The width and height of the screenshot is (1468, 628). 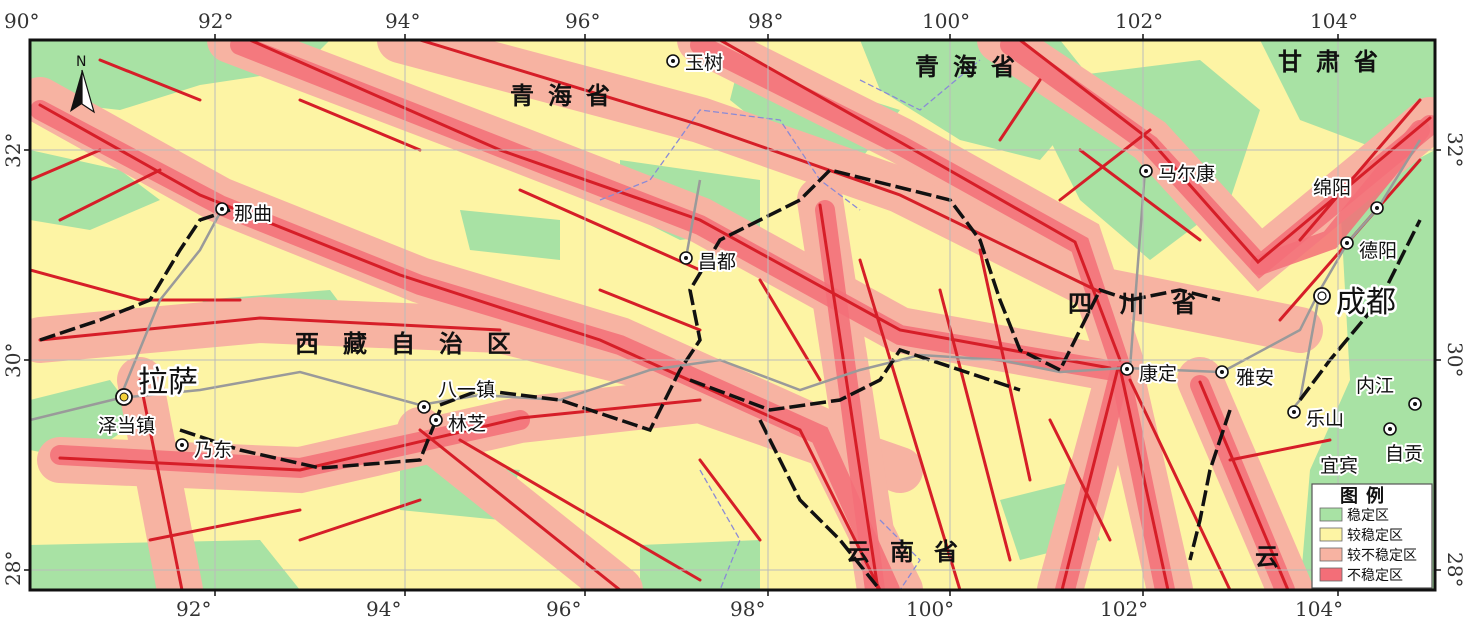 I want to click on city-marker-yushu, so click(x=673, y=61).